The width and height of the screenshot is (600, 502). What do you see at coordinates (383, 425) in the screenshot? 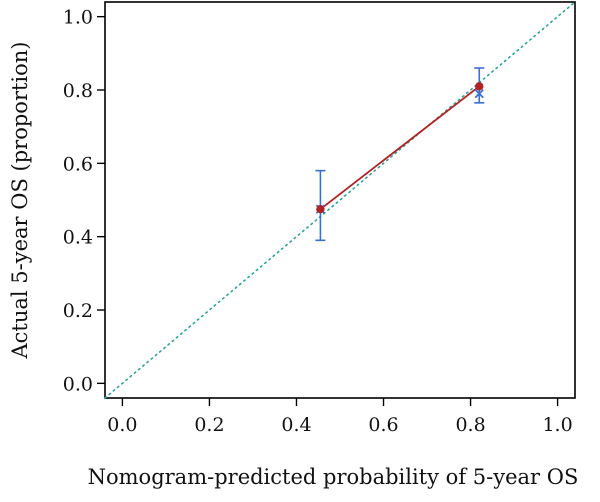
I see `x-tick-label: 0.6` at bounding box center [383, 425].